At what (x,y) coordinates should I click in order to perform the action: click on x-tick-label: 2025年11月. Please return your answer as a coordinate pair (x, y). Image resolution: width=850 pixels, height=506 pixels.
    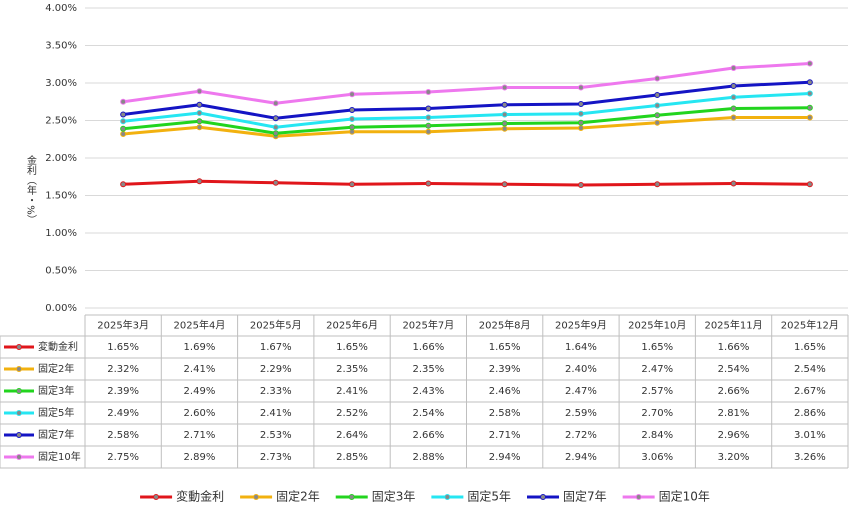
    Looking at the image, I should click on (733, 325).